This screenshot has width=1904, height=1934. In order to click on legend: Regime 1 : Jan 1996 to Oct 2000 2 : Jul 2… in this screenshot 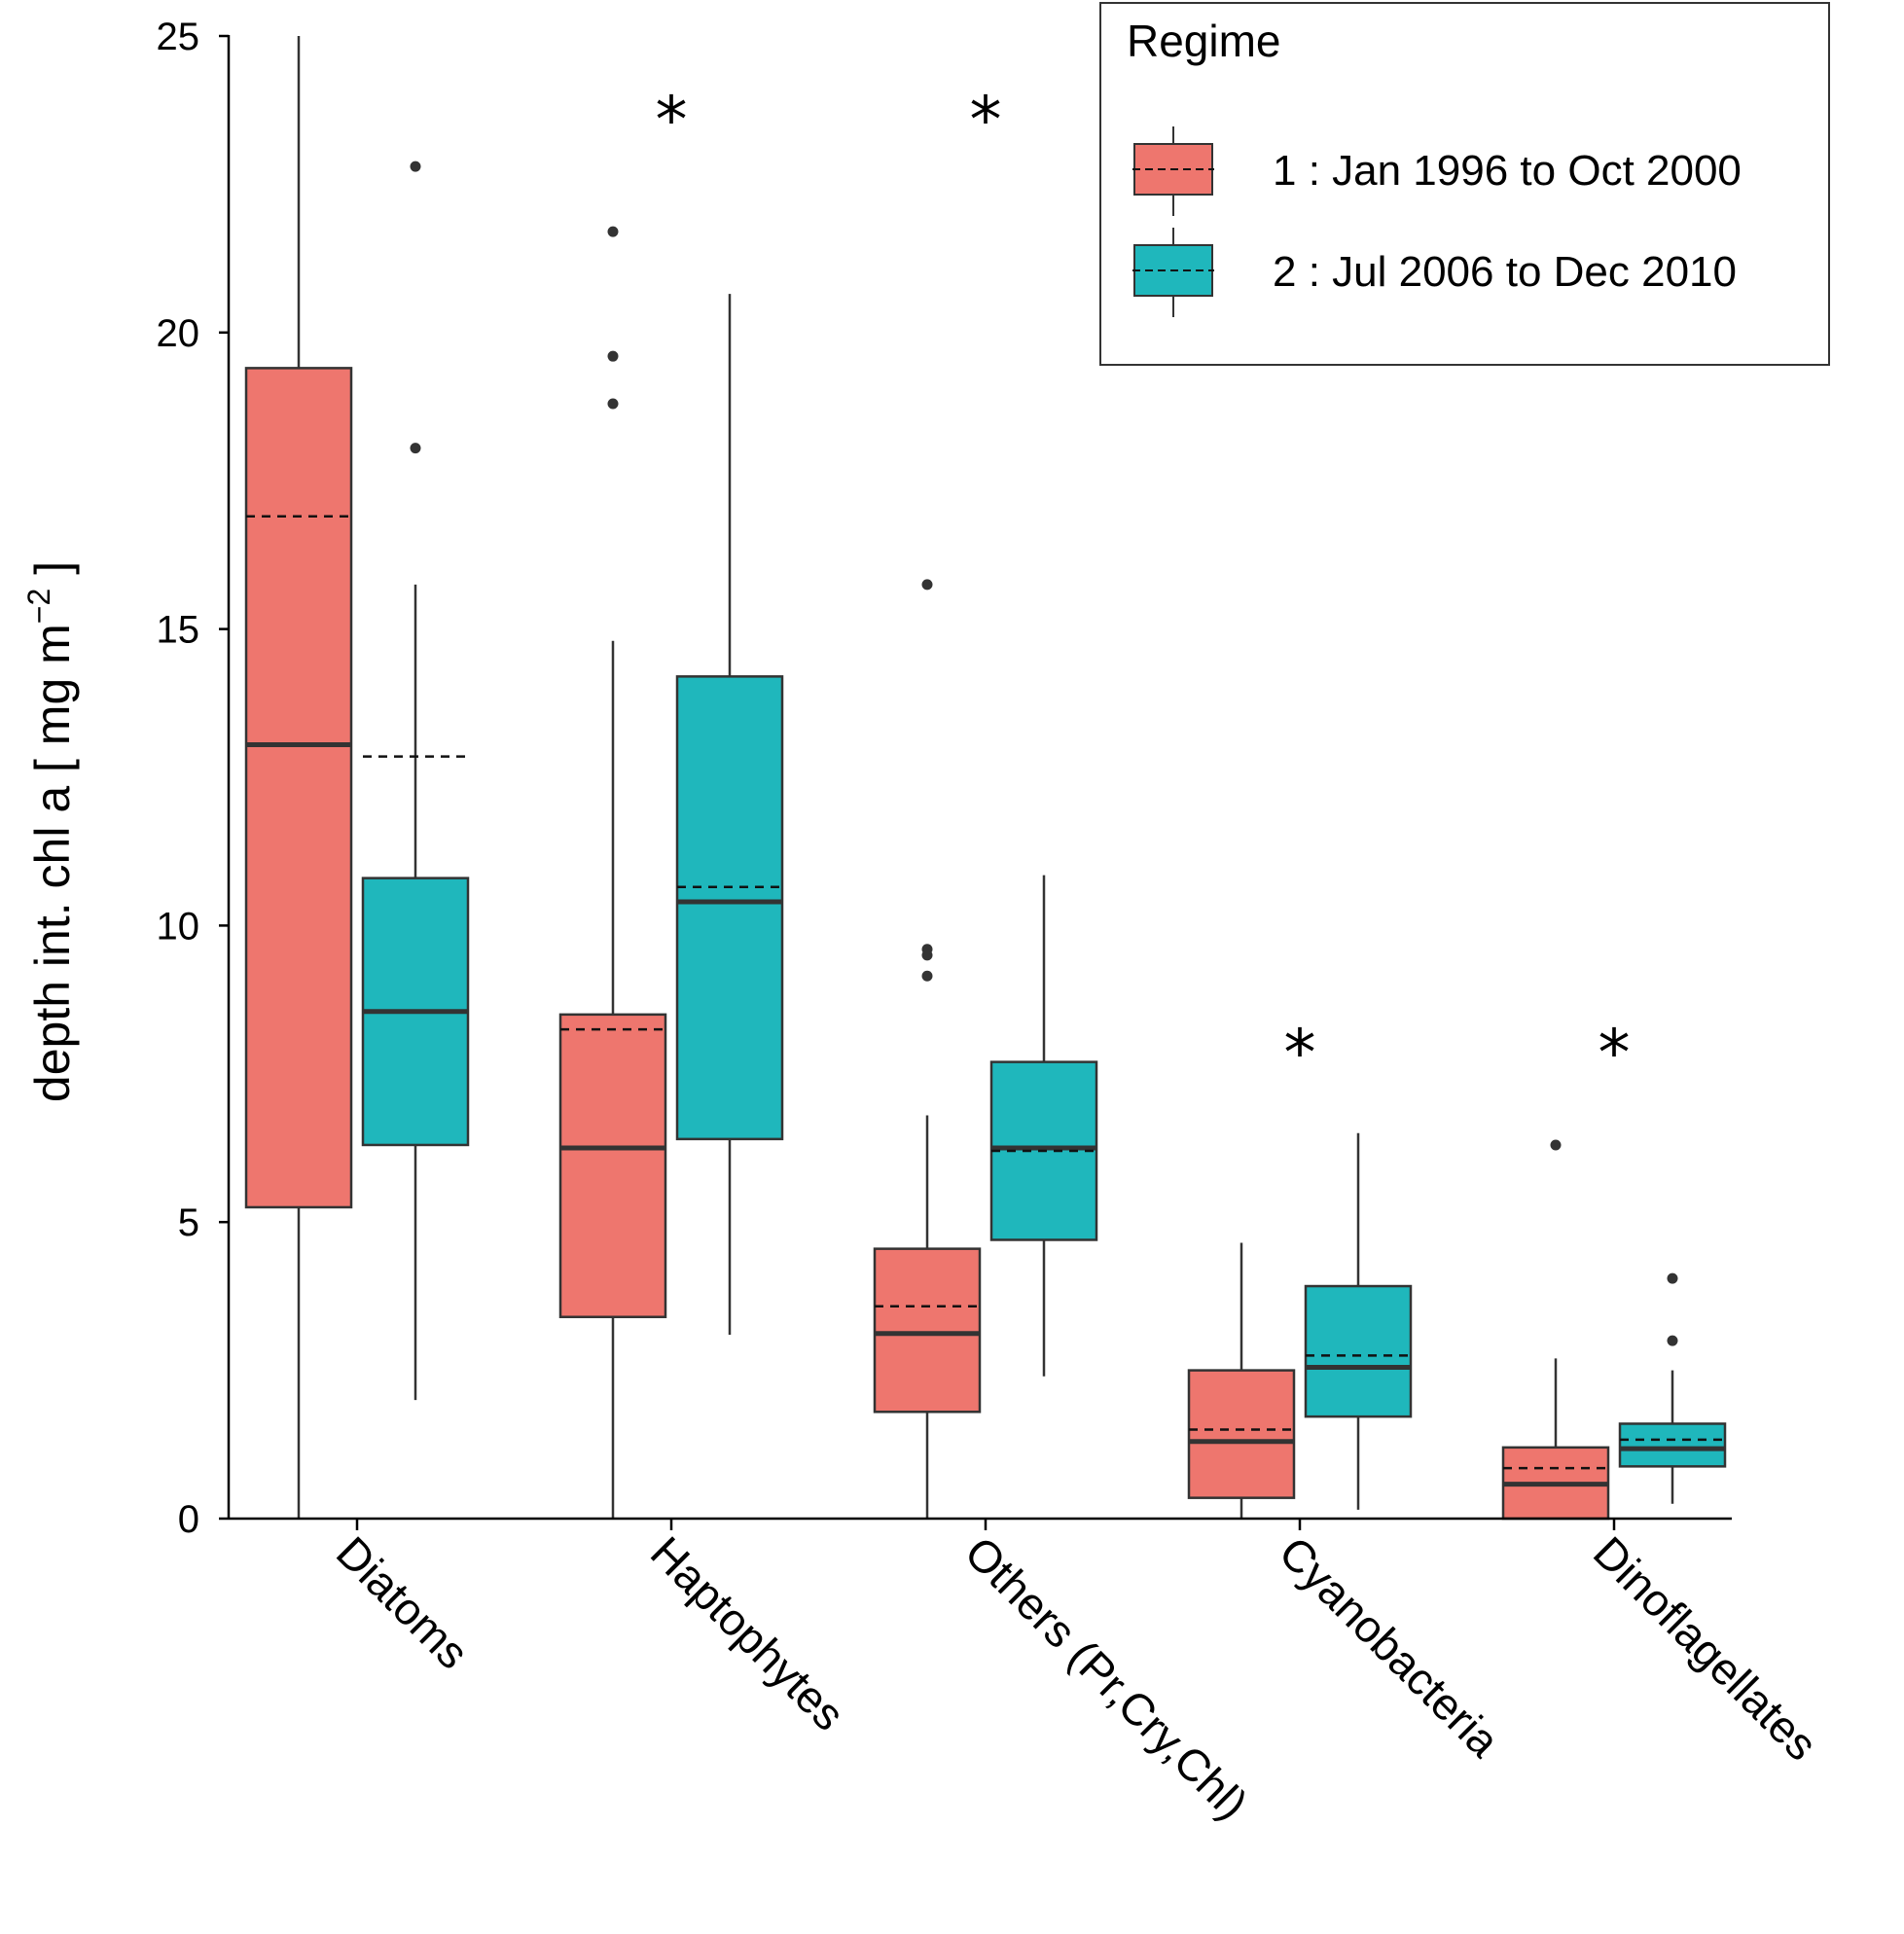, I will do `click(1464, 184)`.